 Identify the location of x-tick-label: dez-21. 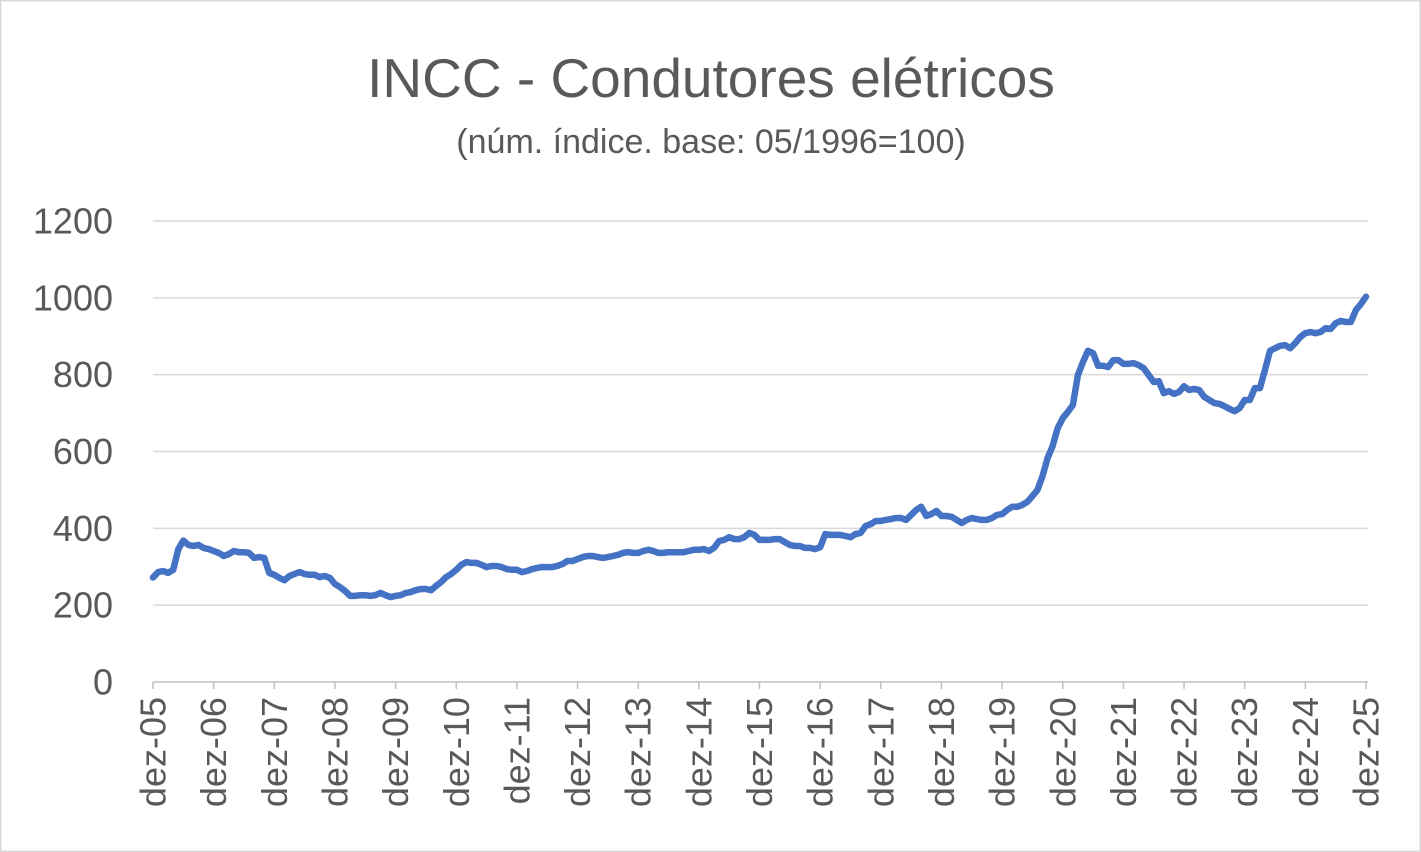
(1123, 752).